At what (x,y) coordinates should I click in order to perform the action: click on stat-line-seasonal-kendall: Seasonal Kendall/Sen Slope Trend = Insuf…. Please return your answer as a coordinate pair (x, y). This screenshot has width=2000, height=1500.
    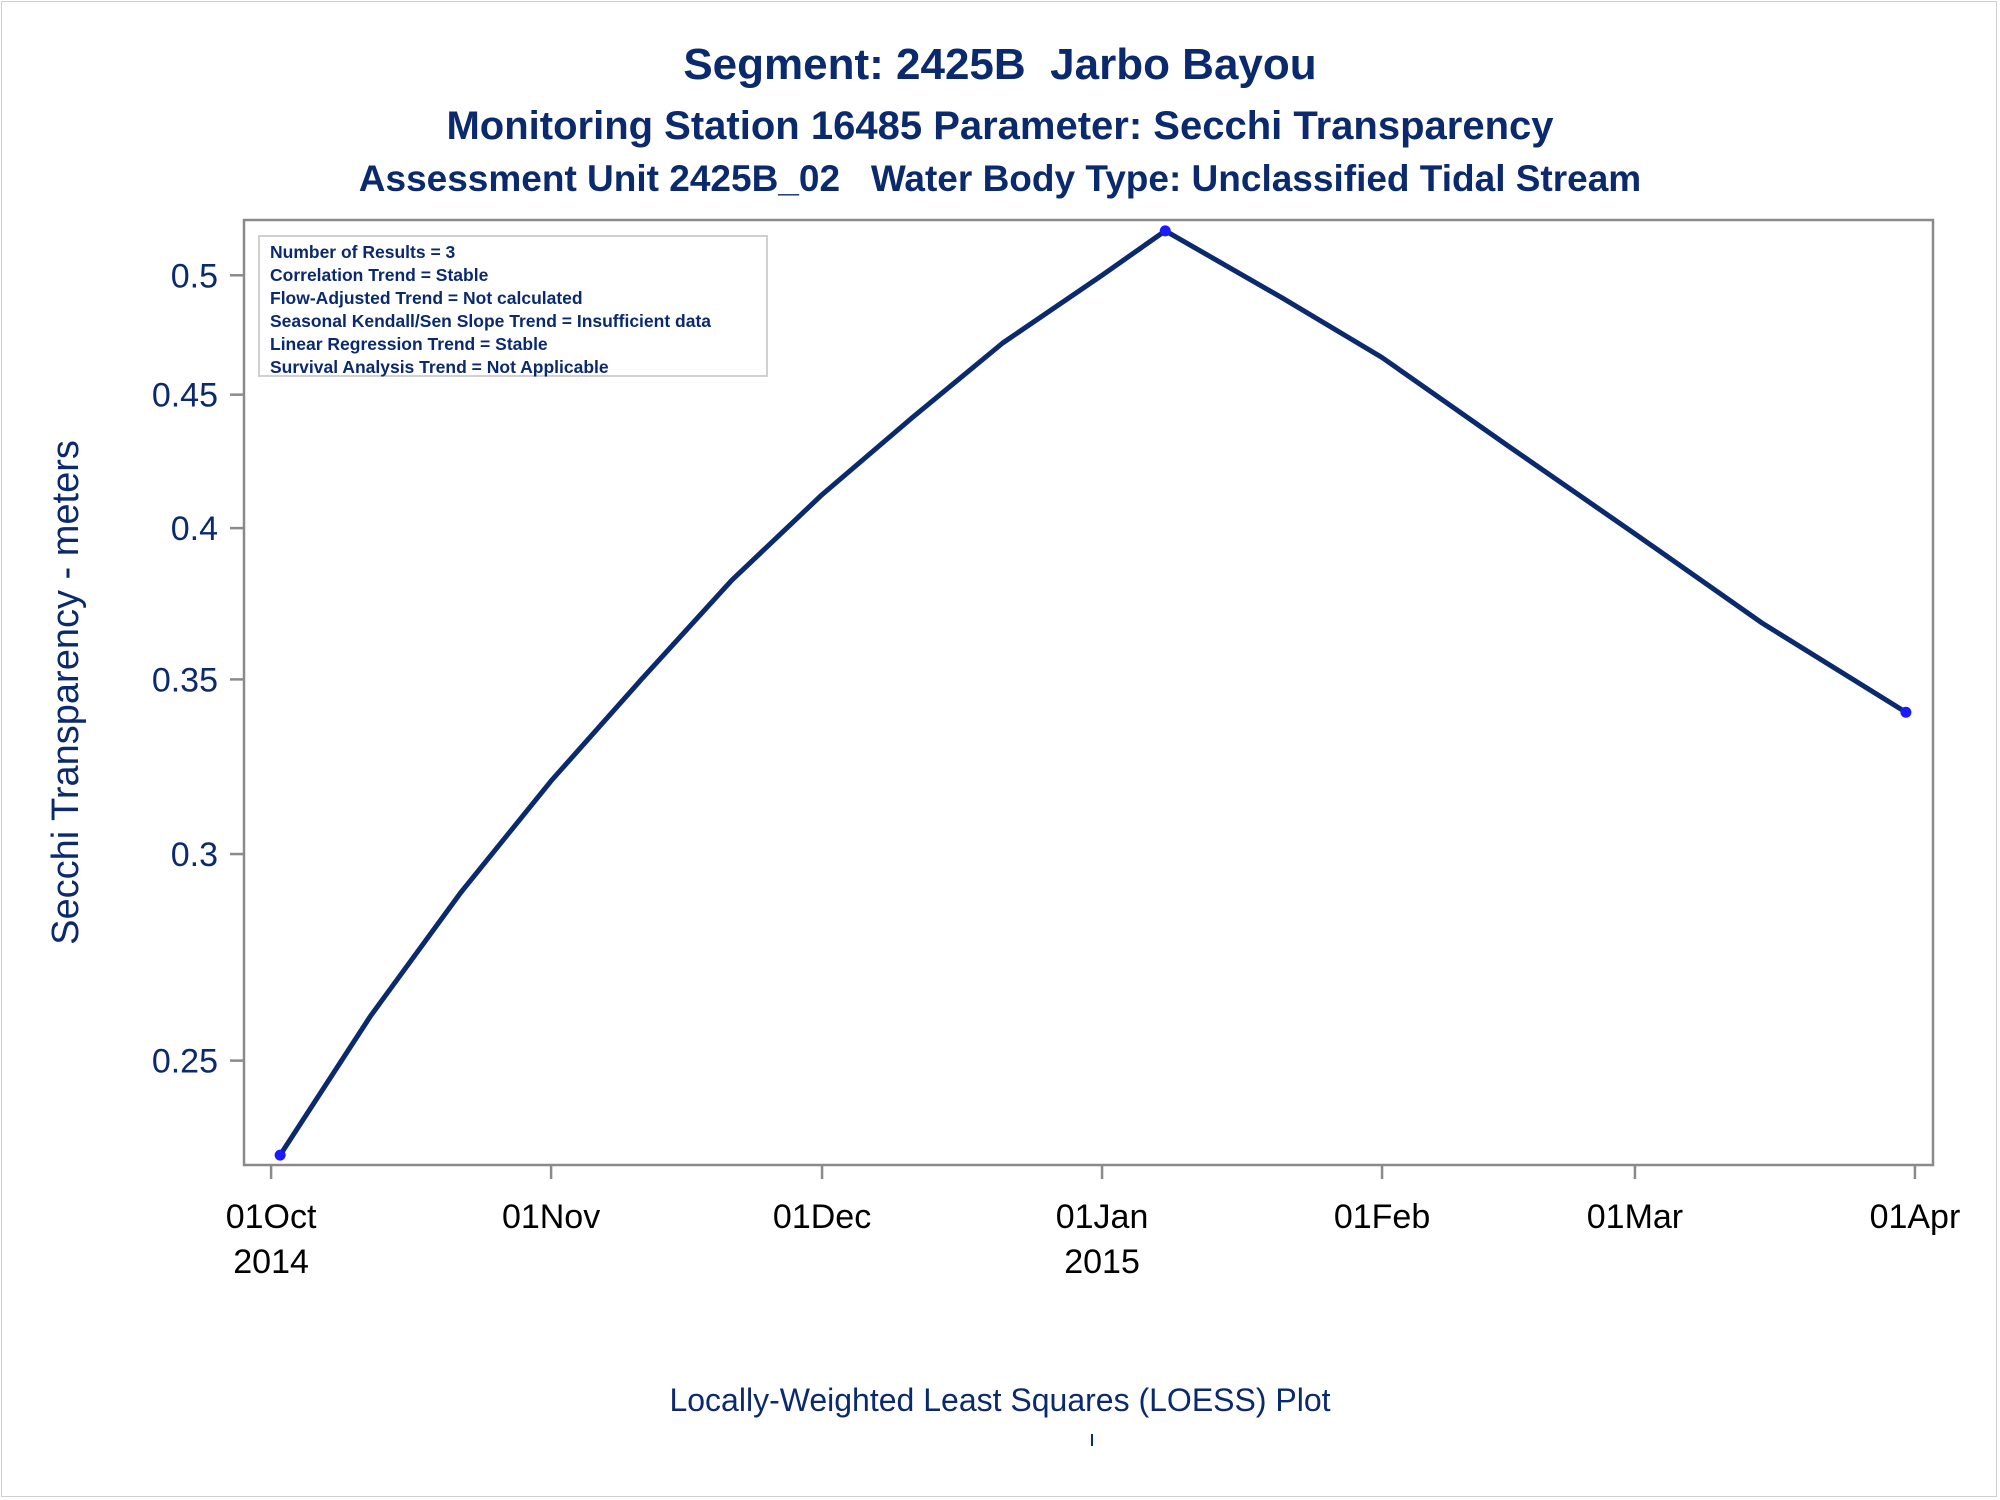
    Looking at the image, I should click on (491, 321).